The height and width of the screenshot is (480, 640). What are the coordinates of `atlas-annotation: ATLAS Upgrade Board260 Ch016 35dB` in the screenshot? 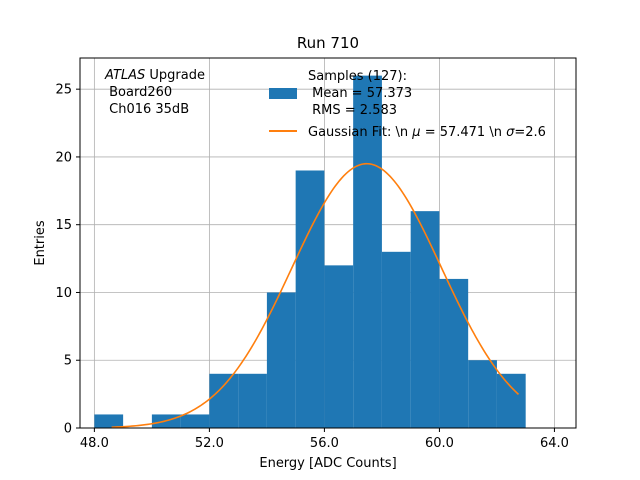 It's located at (154, 92).